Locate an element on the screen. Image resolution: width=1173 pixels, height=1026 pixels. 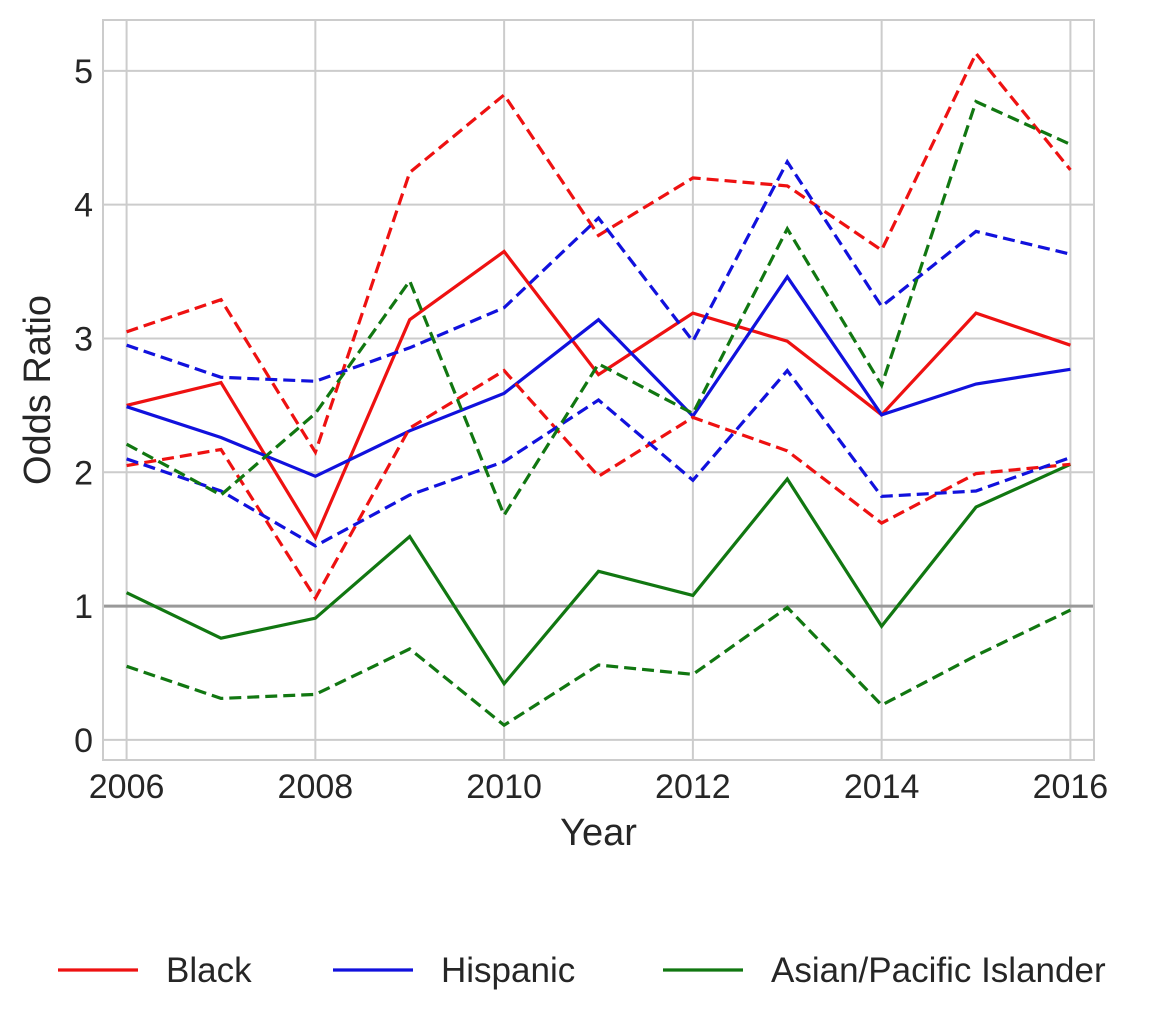
x-tick-label: 2010 is located at coordinates (504, 787).